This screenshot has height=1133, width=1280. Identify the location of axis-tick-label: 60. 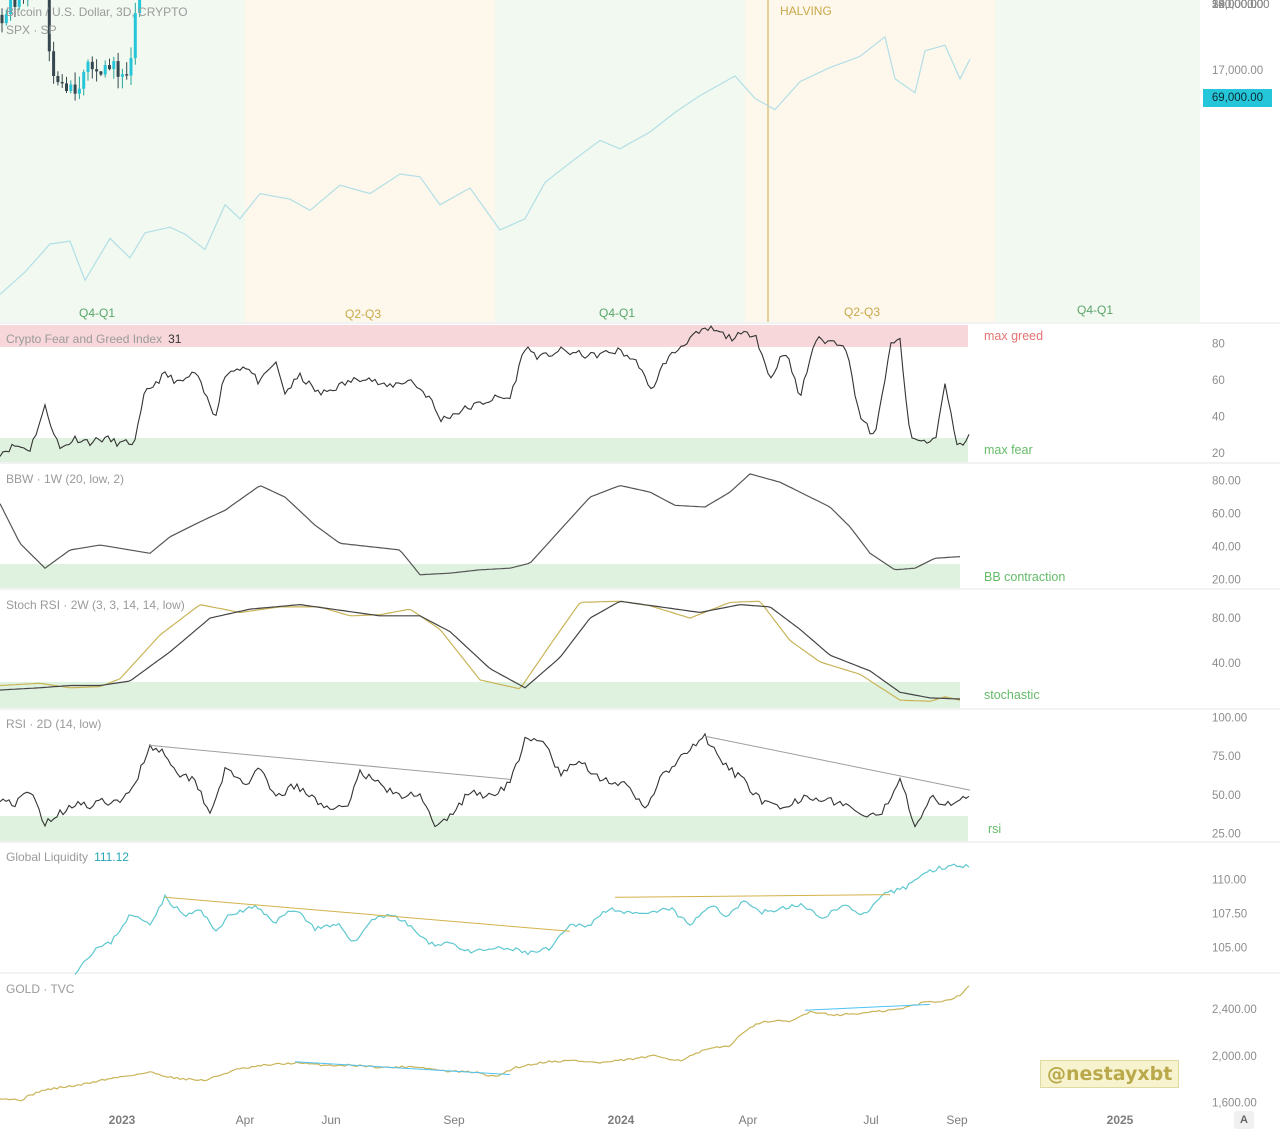
(1218, 381).